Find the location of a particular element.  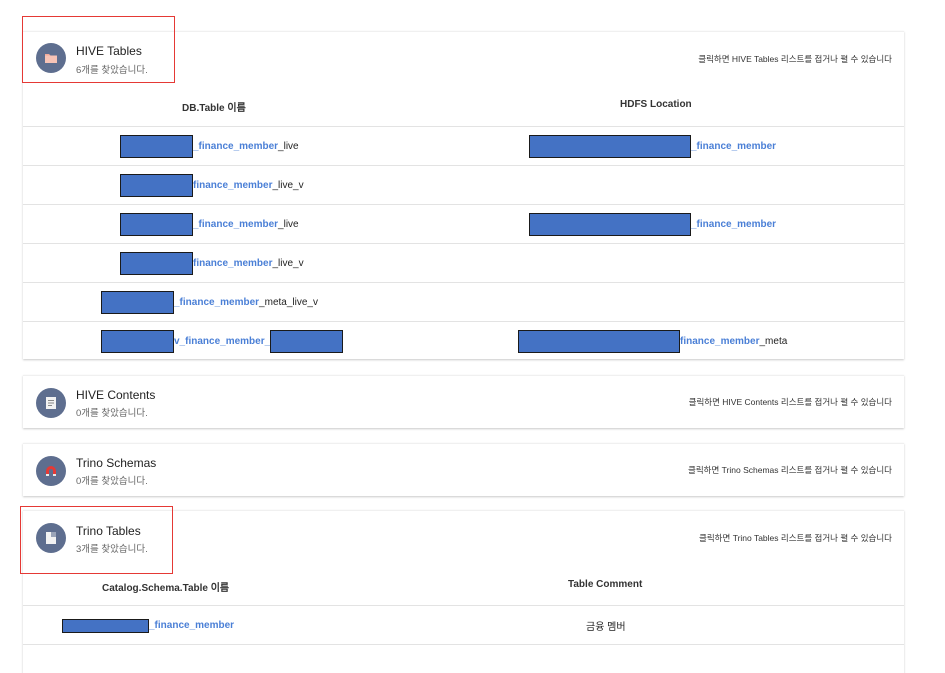

highlight-box-hive-tables is located at coordinates (98, 49).